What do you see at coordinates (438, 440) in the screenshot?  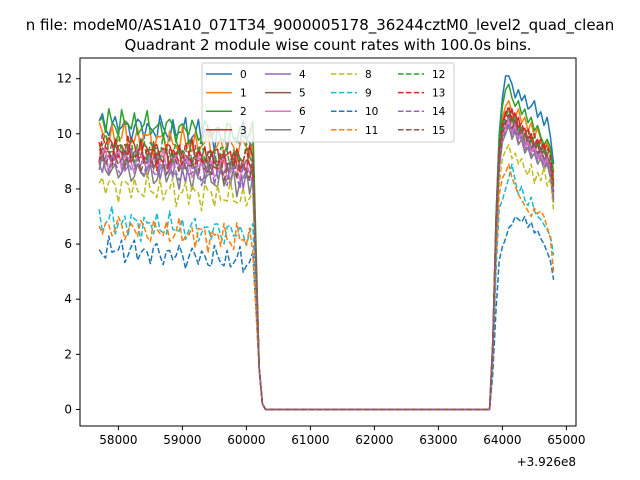 I see `x-tick-label: 63000` at bounding box center [438, 440].